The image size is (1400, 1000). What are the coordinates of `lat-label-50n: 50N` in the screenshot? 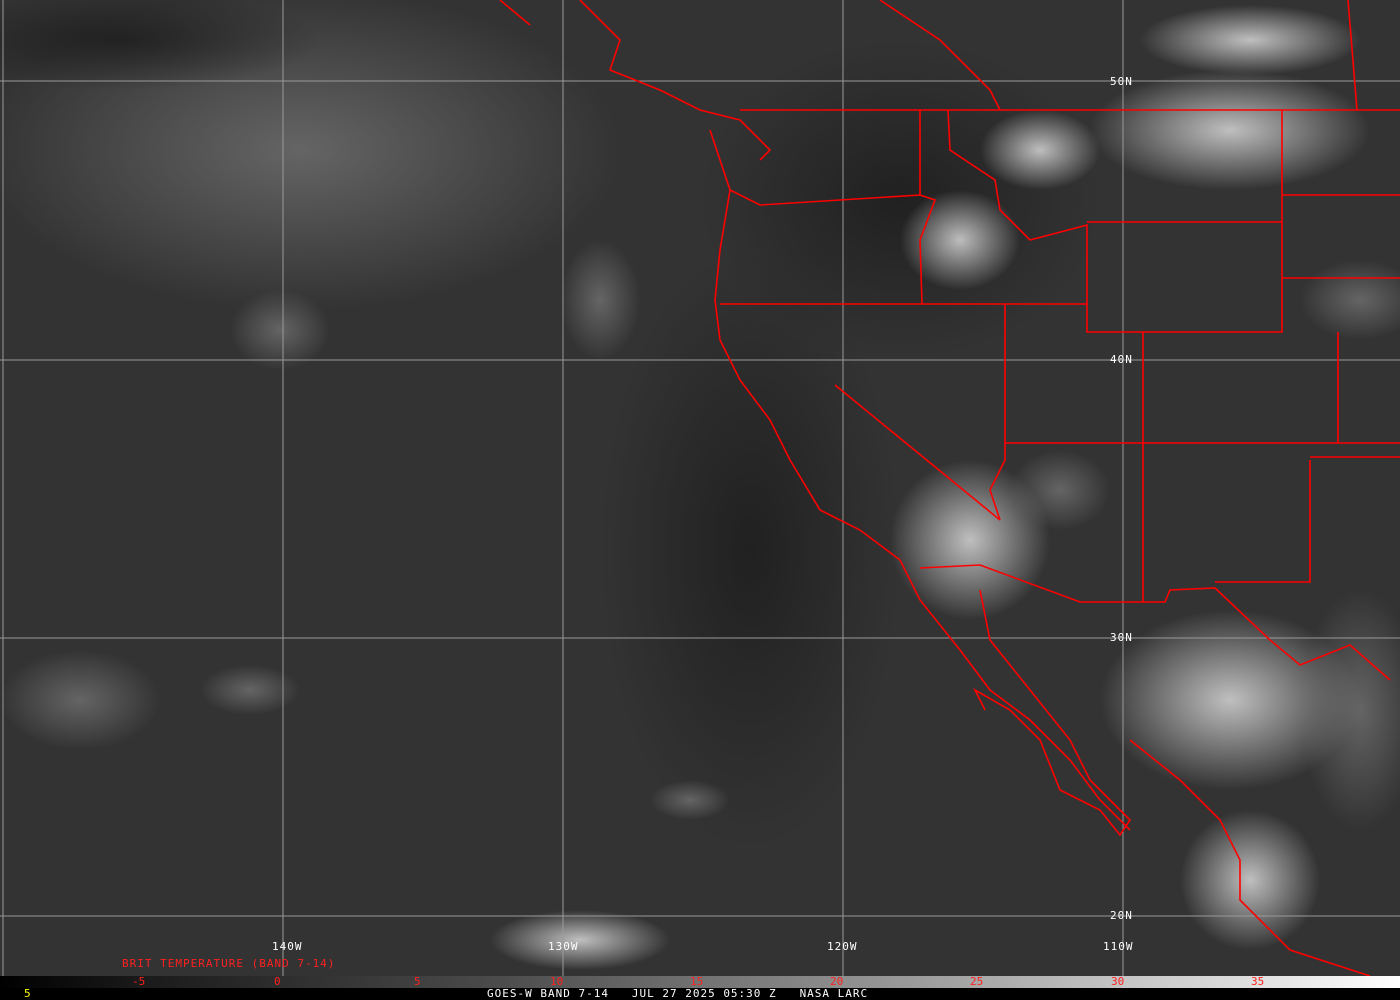 It's located at (1121, 81).